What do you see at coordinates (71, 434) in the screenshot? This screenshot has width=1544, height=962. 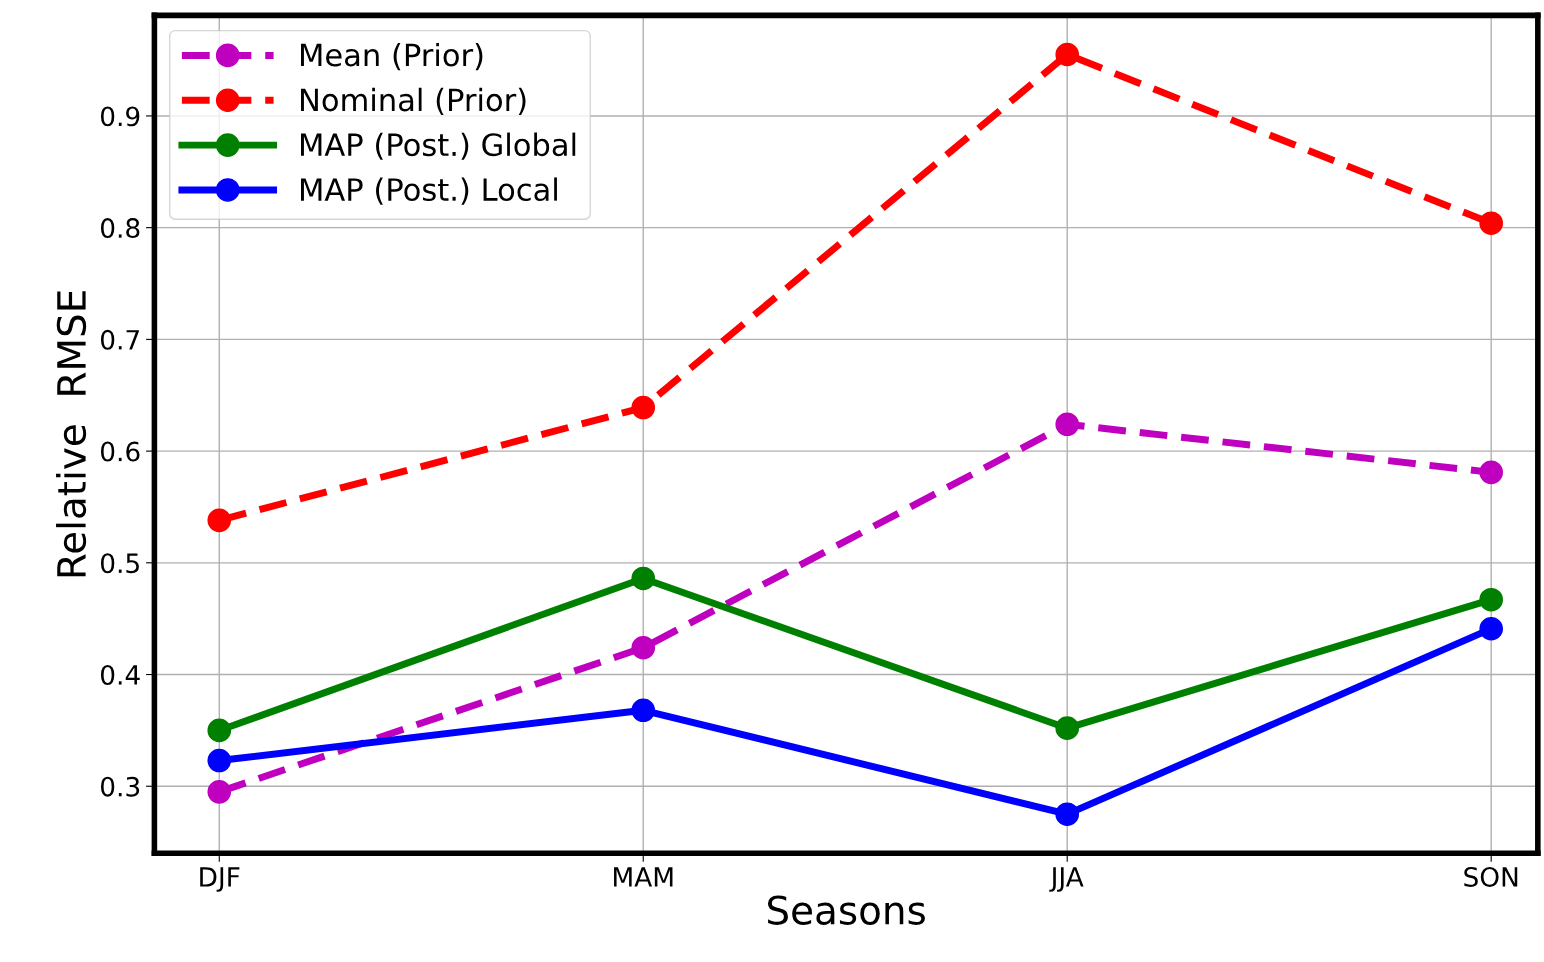 I see `y-axis-title: Relative RMSE` at bounding box center [71, 434].